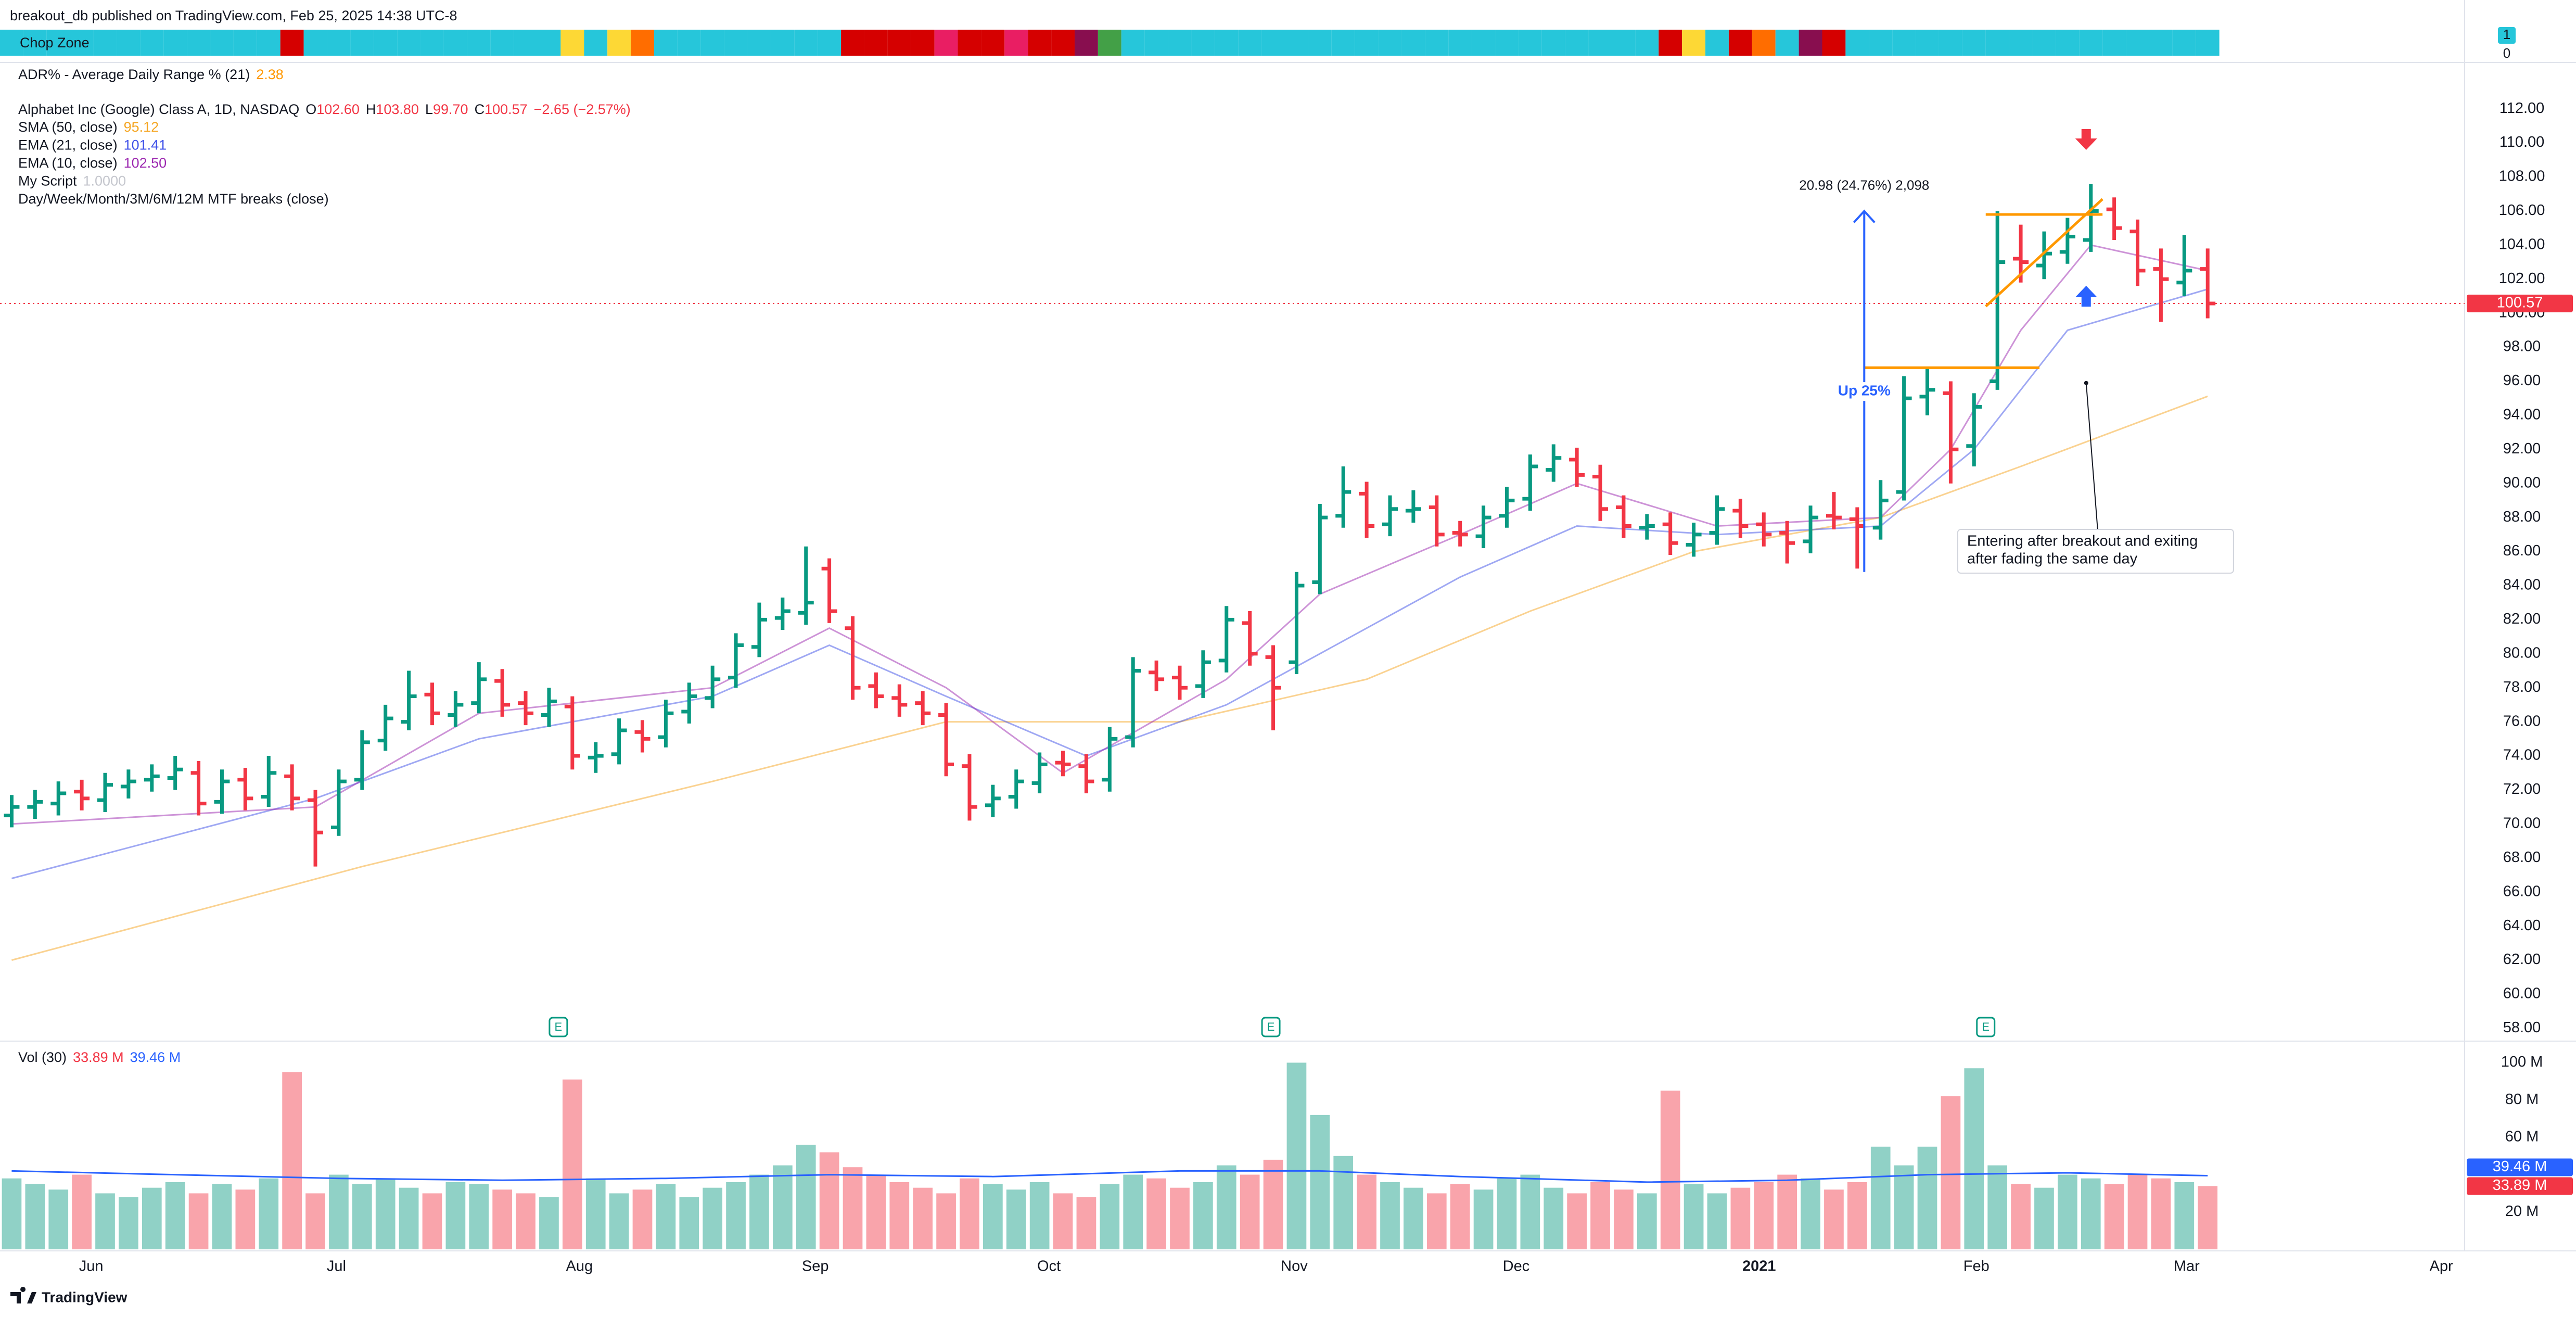 Image resolution: width=2576 pixels, height=1317 pixels. Describe the element at coordinates (151, 74) in the screenshot. I see `adr-legend: ADR% - Average Daily Range % (21) 2.38` at that location.